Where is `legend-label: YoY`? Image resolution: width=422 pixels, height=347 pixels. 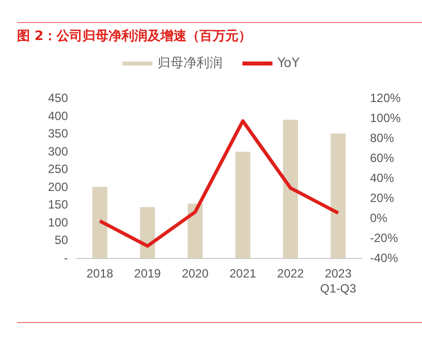 legend-label: YoY is located at coordinates (288, 63).